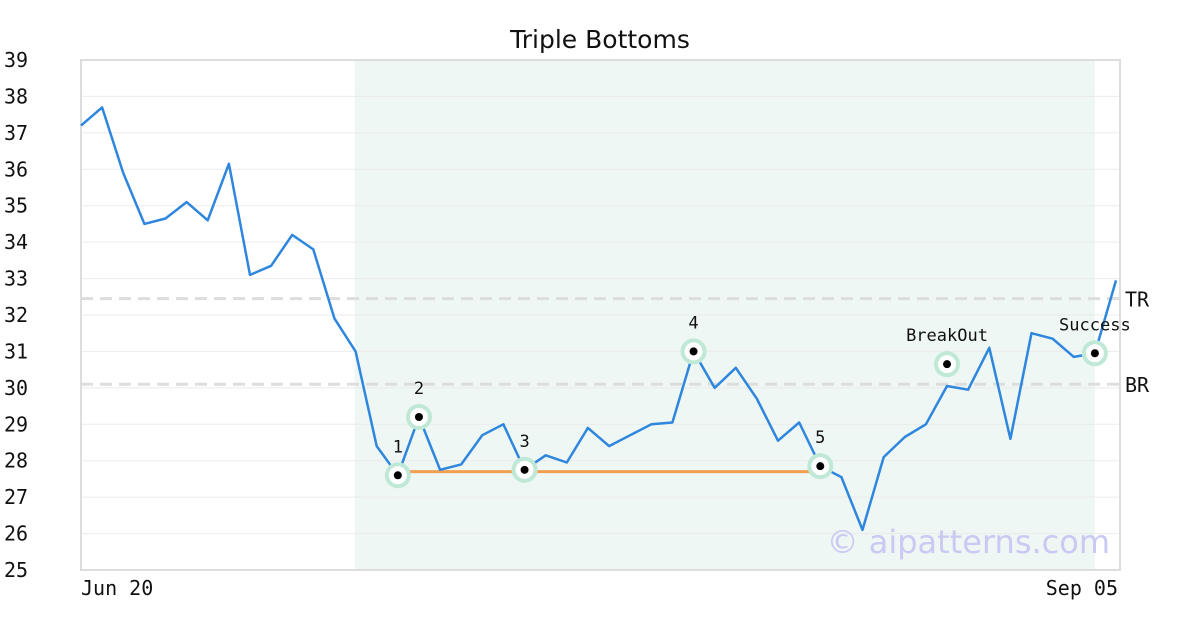 The width and height of the screenshot is (1200, 630). I want to click on y-tick-label: 39, so click(16, 60).